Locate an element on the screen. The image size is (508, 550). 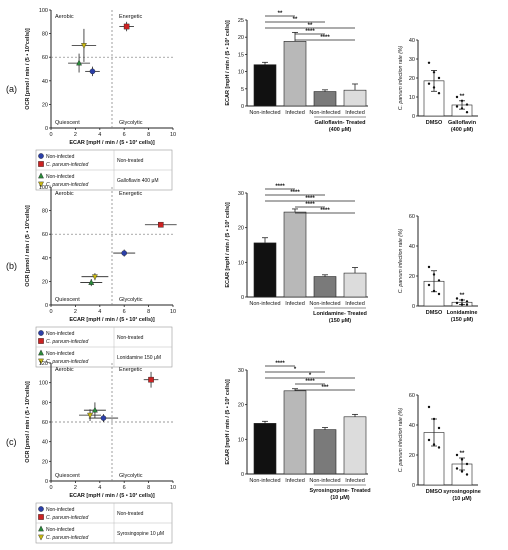
x-tick-label: 2 is located at coordinates (75, 135).